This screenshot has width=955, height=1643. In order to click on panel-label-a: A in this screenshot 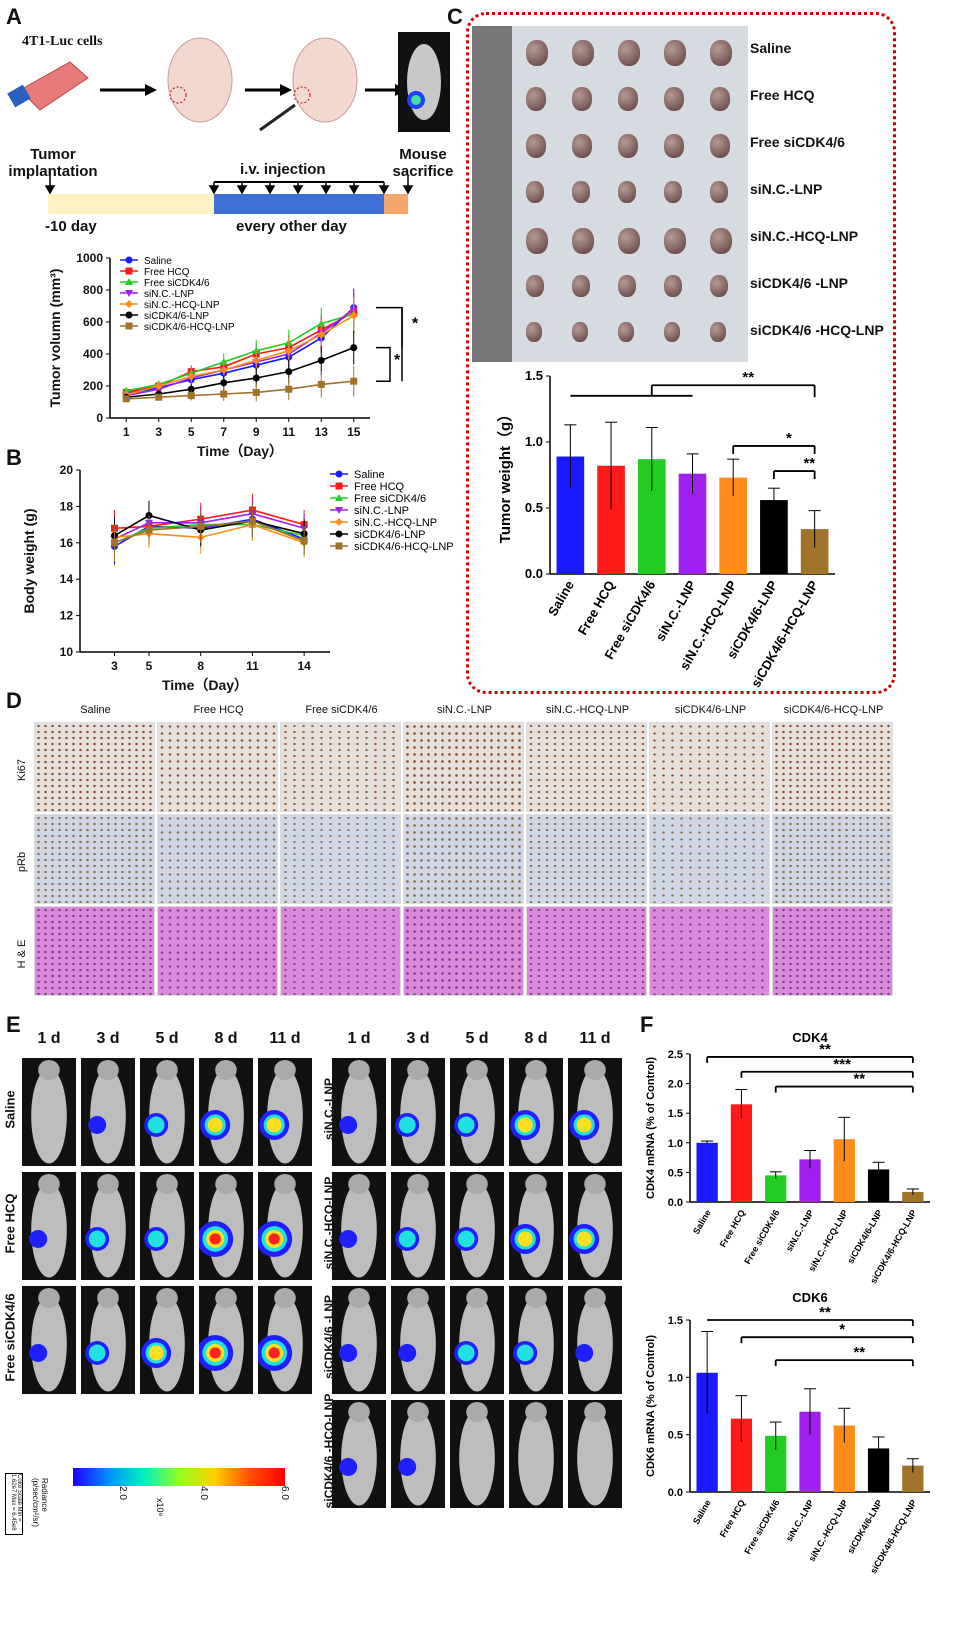, I will do `click(14, 16)`.